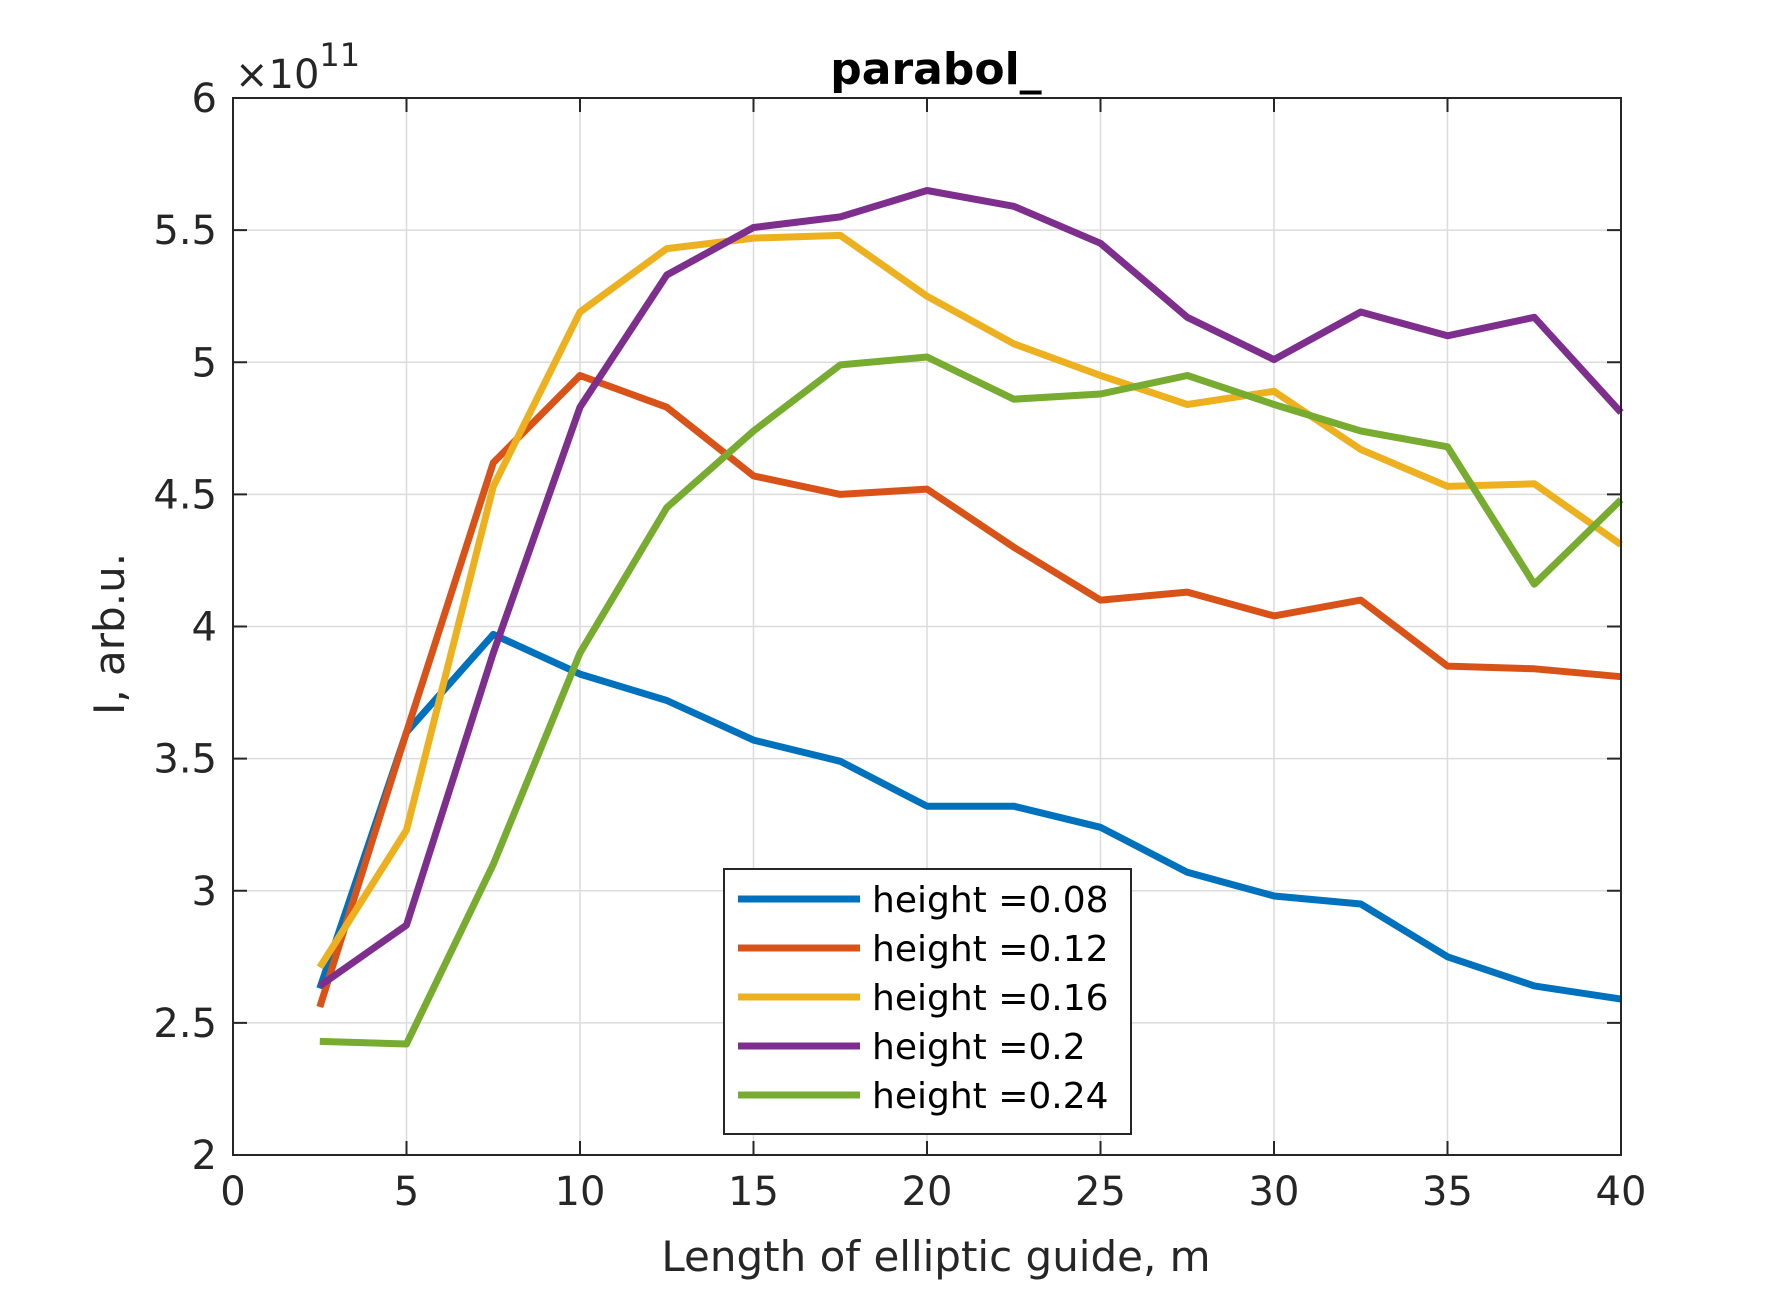 The height and width of the screenshot is (1291, 1781). What do you see at coordinates (277, 75) in the screenshot?
I see `y-axis-exponent-base: ×10` at bounding box center [277, 75].